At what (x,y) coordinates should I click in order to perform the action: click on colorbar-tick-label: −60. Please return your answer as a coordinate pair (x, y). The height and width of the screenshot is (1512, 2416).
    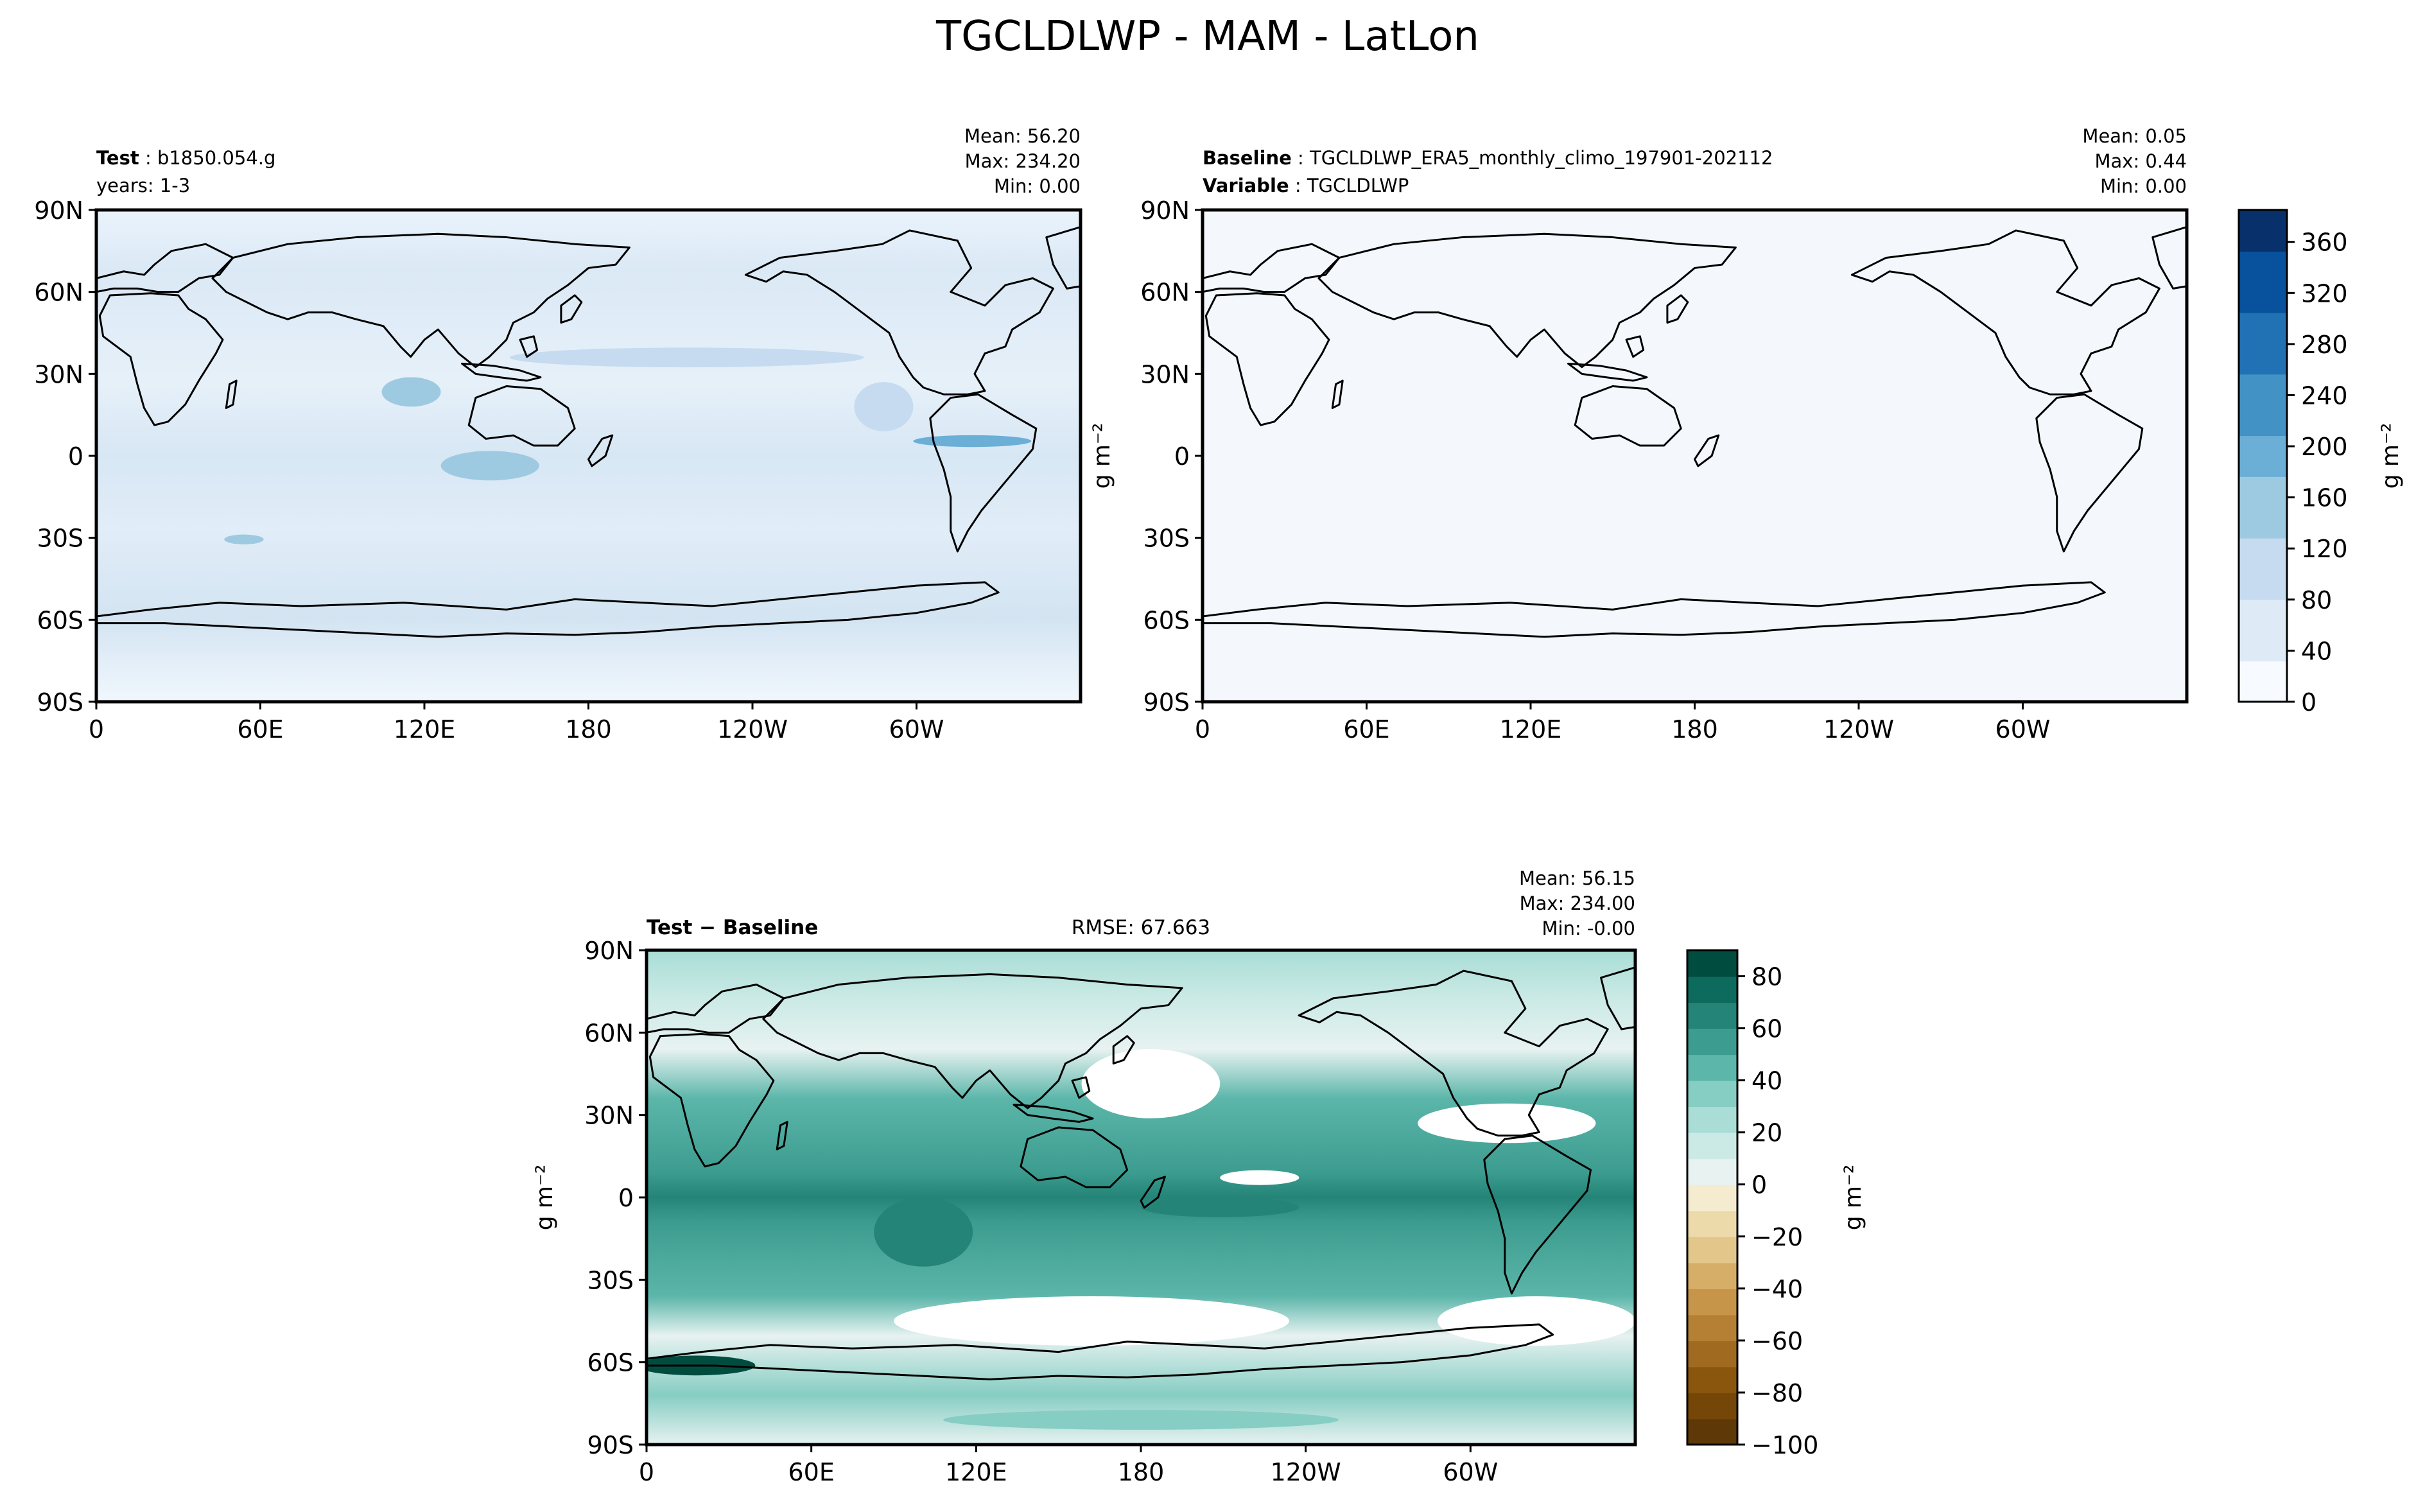
    Looking at the image, I should click on (1777, 1341).